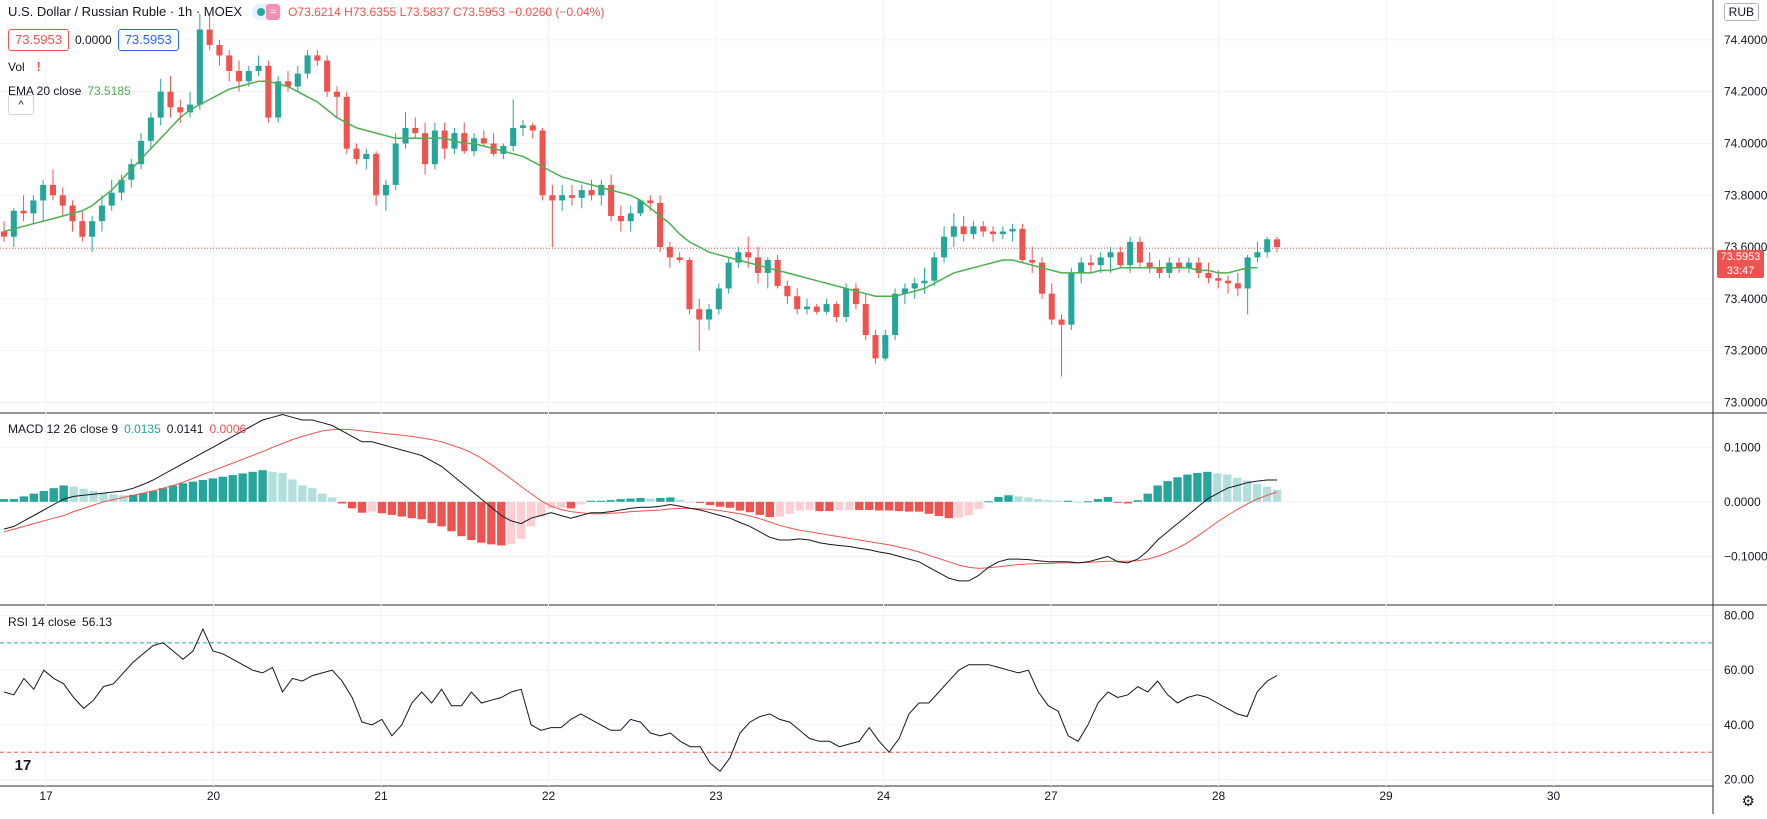  Describe the element at coordinates (38, 40) in the screenshot. I see `sell-button: 73.5953` at that location.